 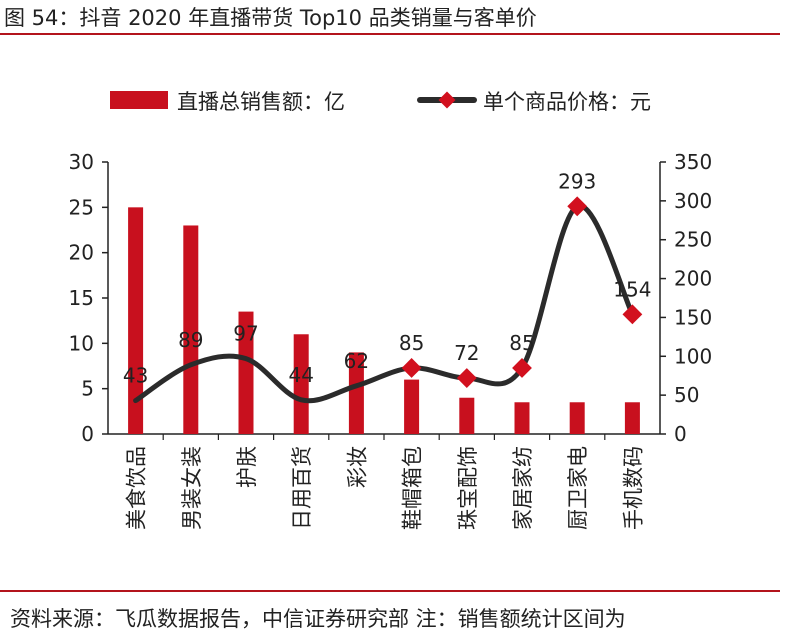 What do you see at coordinates (413, 488) in the screenshot?
I see `category-label: 鞋帽箱包` at bounding box center [413, 488].